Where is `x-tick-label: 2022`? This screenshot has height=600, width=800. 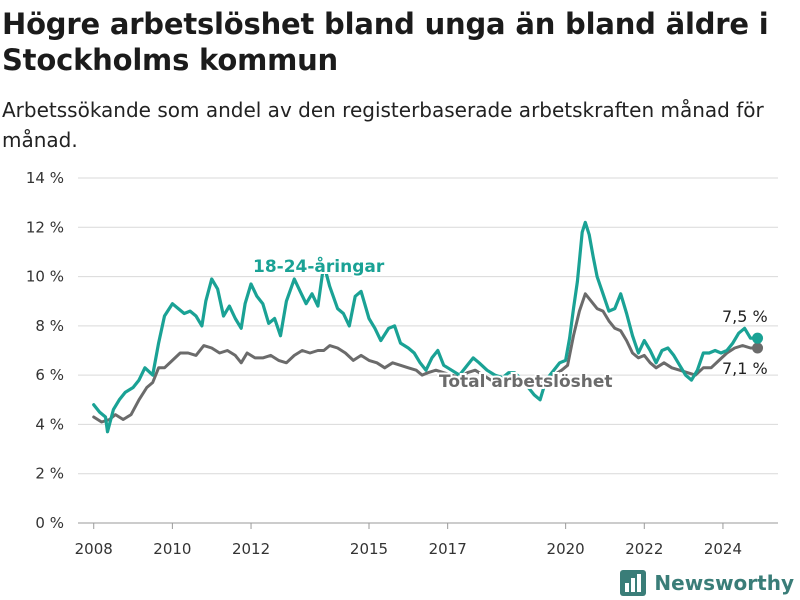
x-tick-label: 2022 is located at coordinates (644, 549).